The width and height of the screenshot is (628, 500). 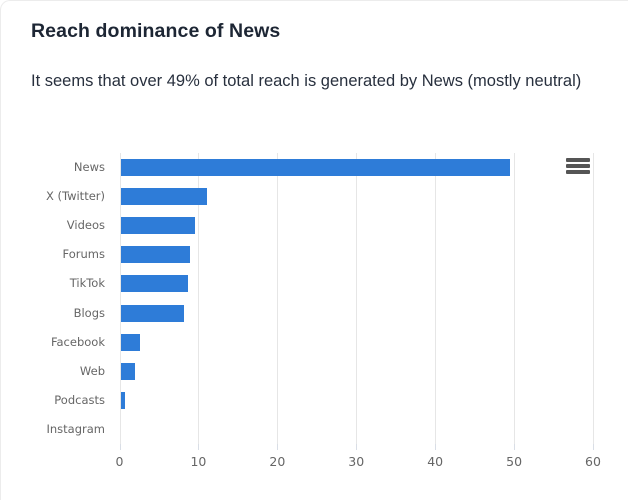 I want to click on category-label: Podcasts, so click(x=79, y=399).